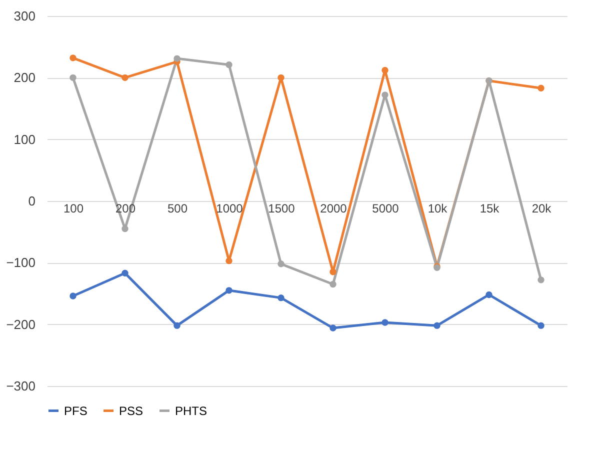 This screenshot has width=592, height=450. I want to click on legend-label: PFS, so click(76, 411).